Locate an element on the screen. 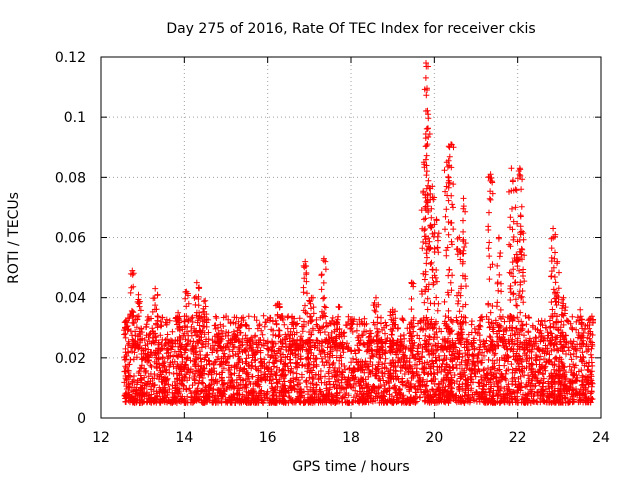 Image resolution: width=640 pixels, height=480 pixels. x-tick-label: 14 is located at coordinates (184, 438).